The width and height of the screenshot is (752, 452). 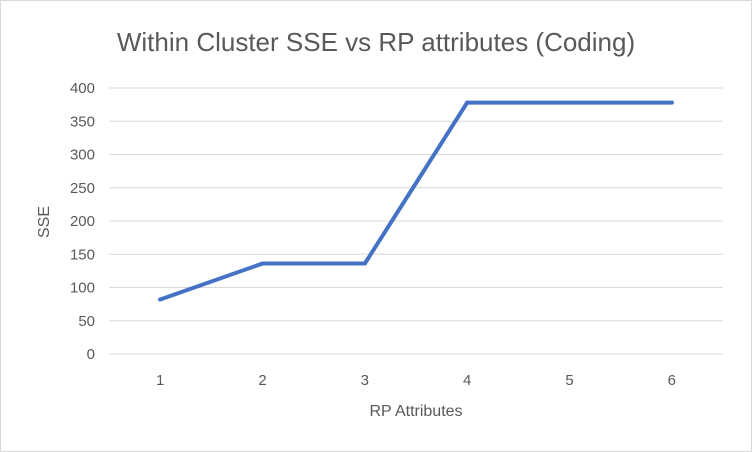 What do you see at coordinates (160, 380) in the screenshot?
I see `x-tick-label: 1` at bounding box center [160, 380].